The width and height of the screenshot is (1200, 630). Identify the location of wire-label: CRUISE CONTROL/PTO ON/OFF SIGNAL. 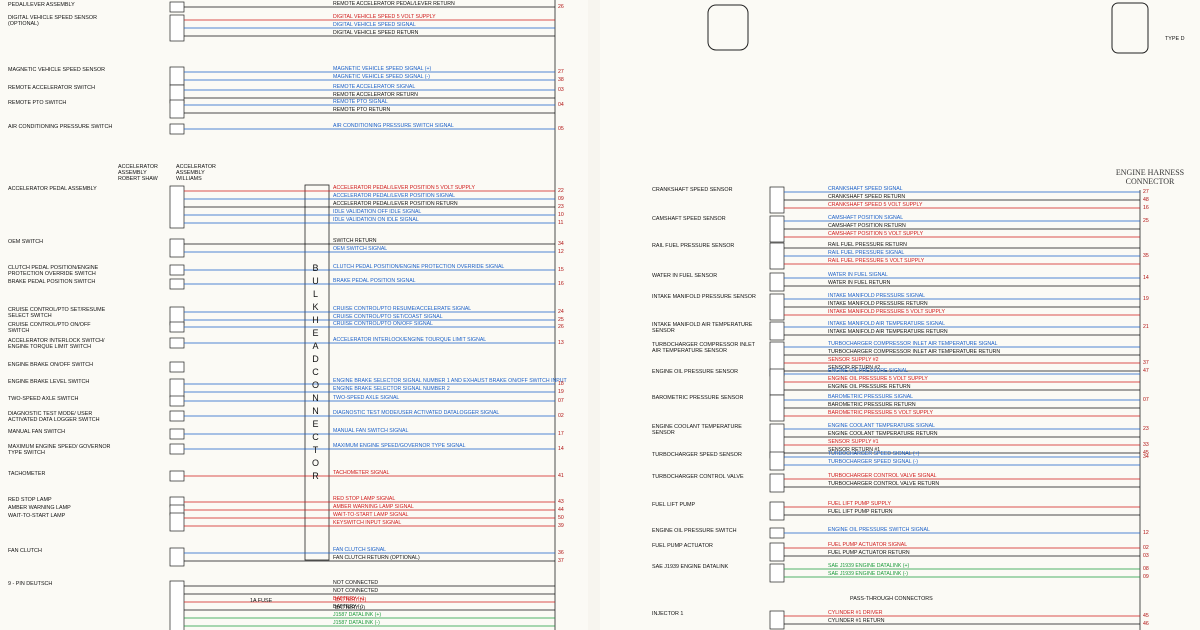
(383, 324).